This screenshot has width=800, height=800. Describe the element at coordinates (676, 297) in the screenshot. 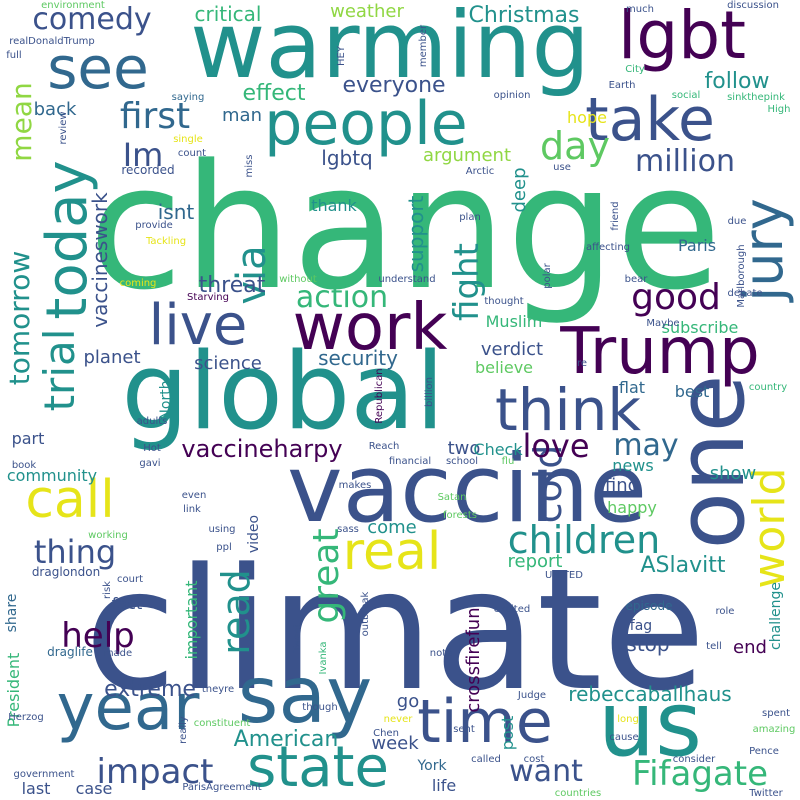

I see `word-good: good` at that location.